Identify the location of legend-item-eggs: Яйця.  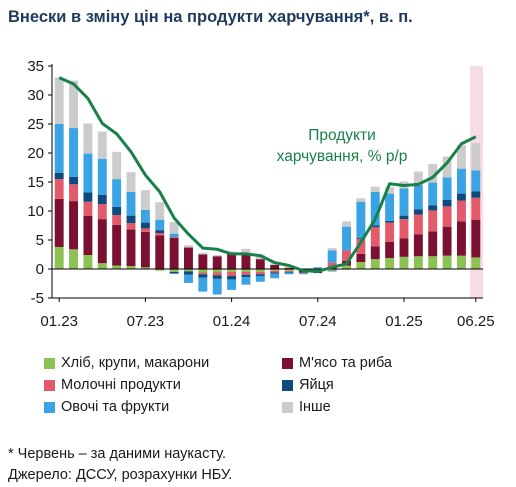
(308, 385).